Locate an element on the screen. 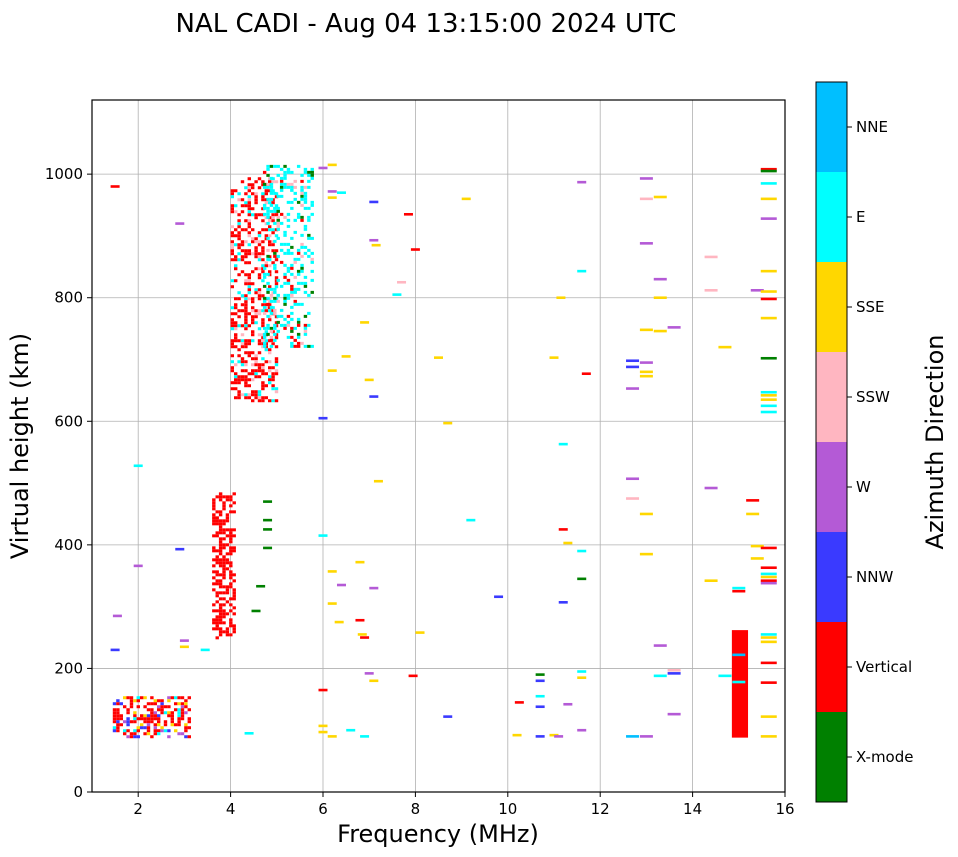 The image size is (958, 857). x-tick-label: 4 is located at coordinates (231, 809).